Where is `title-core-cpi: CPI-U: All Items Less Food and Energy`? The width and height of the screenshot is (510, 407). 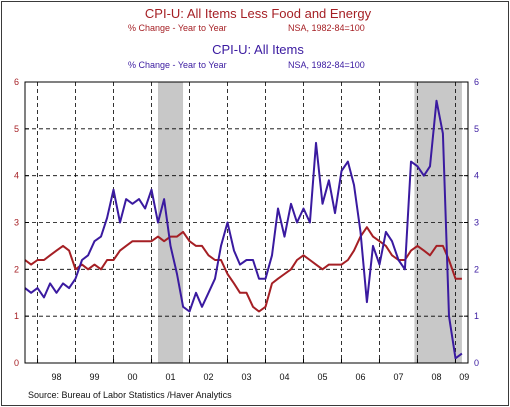 title-core-cpi: CPI-U: All Items Less Food and Energy is located at coordinates (258, 13).